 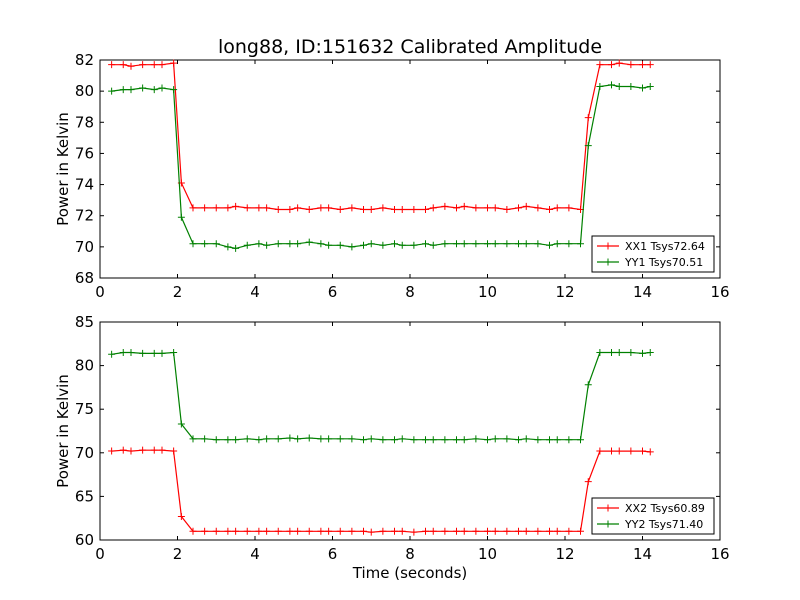 I want to click on x-tick-label: 2, so click(x=178, y=554).